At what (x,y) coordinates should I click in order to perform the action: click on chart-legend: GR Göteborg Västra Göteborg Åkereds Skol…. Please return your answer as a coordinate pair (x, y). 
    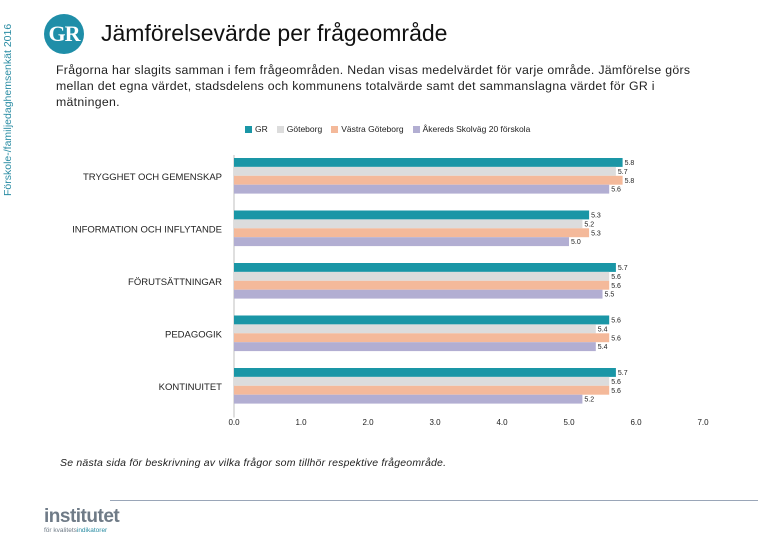
    Looking at the image, I should click on (387, 129).